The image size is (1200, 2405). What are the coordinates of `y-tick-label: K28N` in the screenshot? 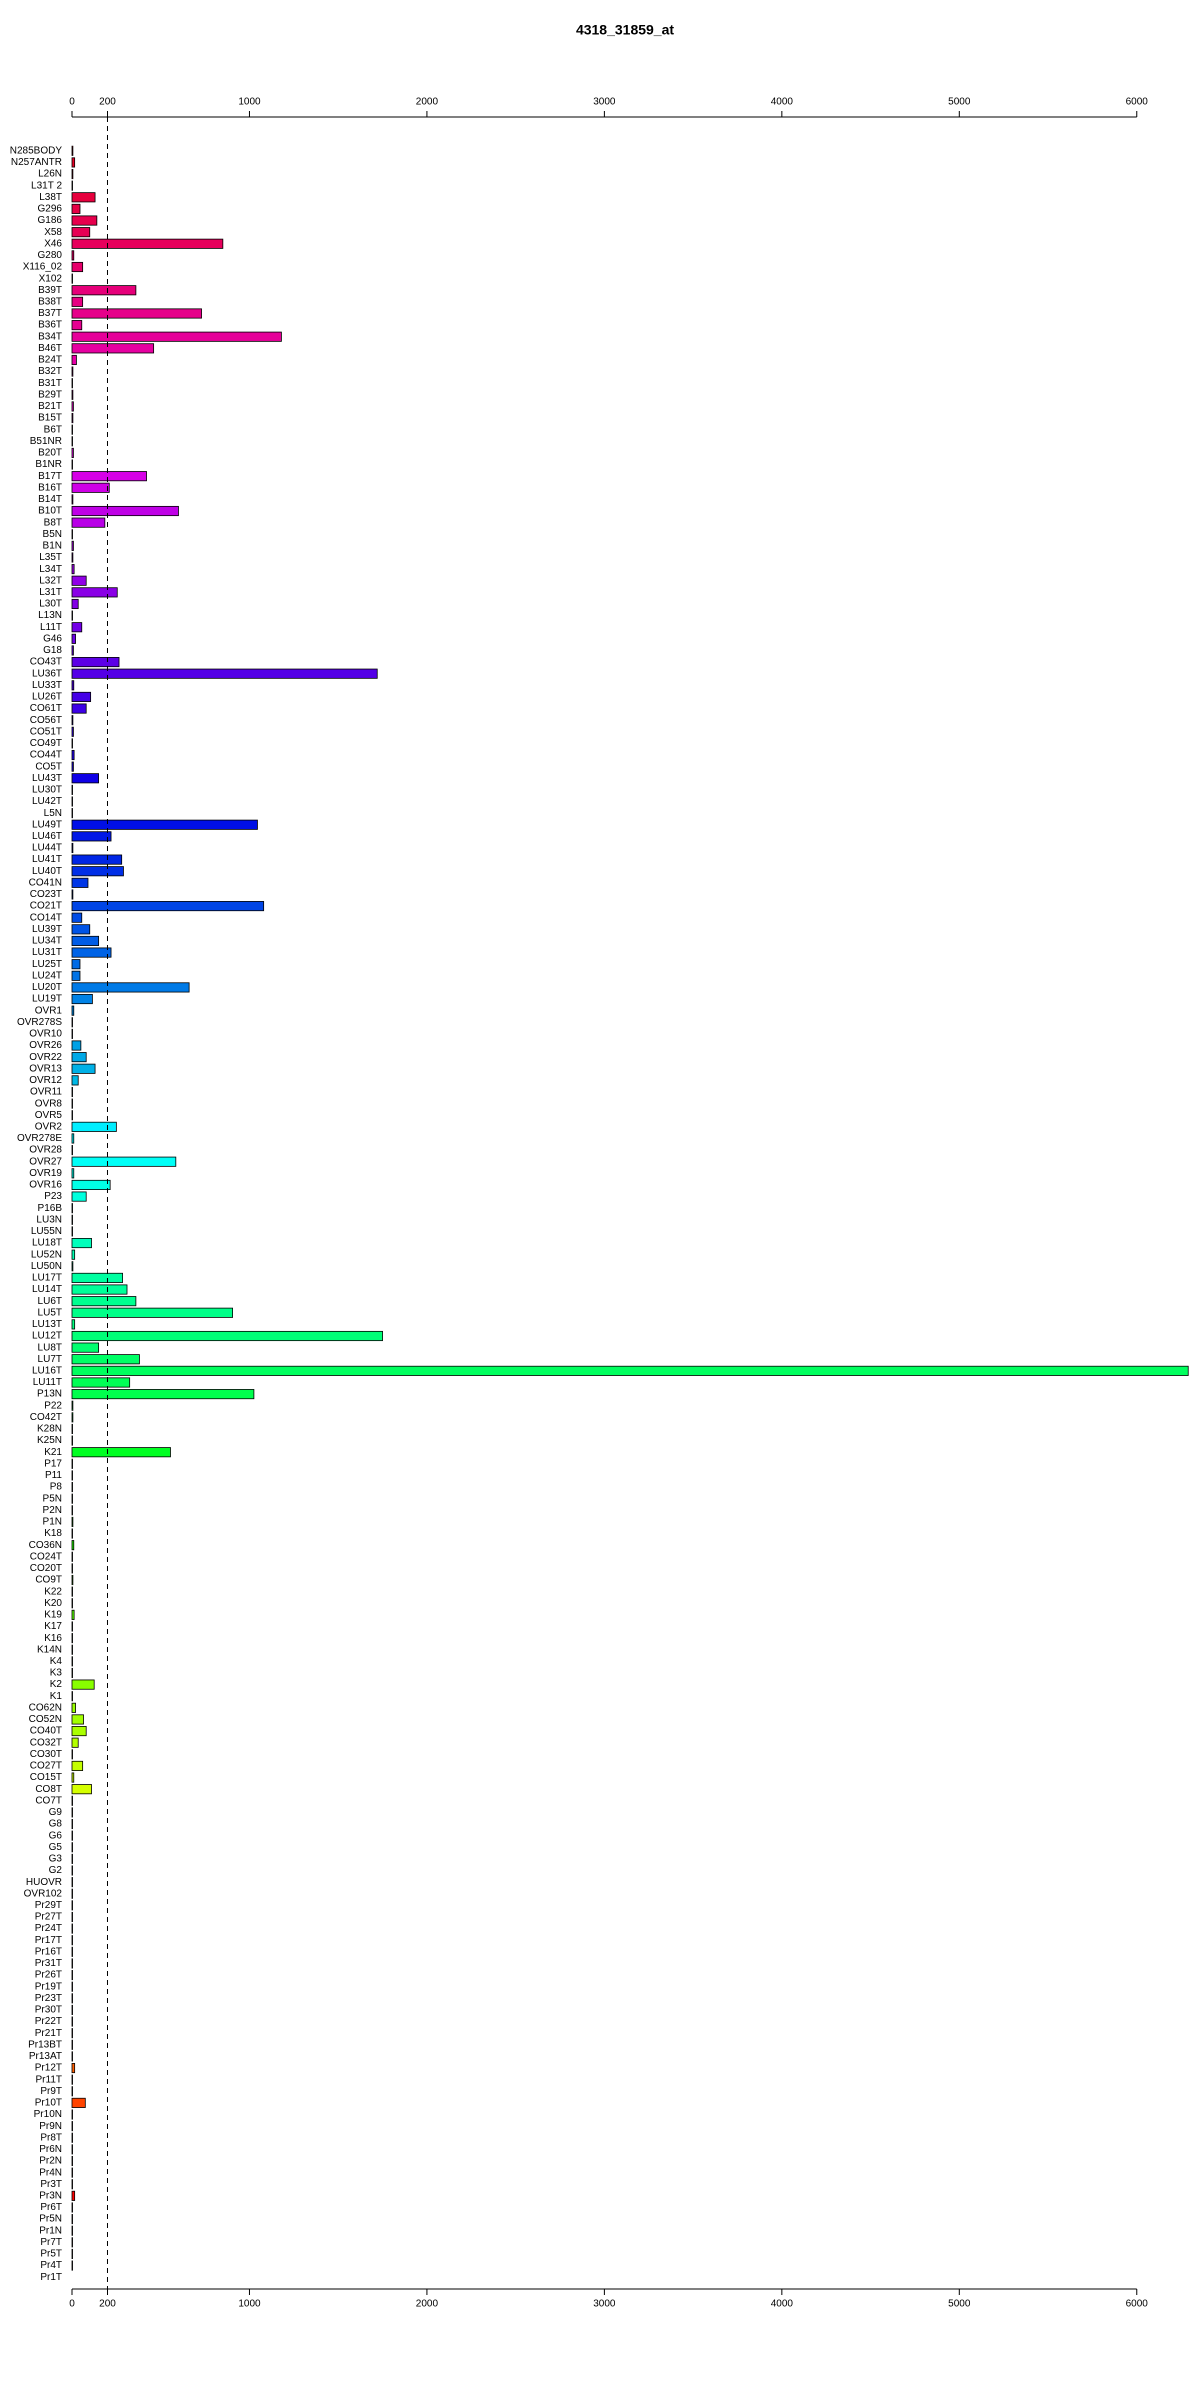 It's located at (49, 1429).